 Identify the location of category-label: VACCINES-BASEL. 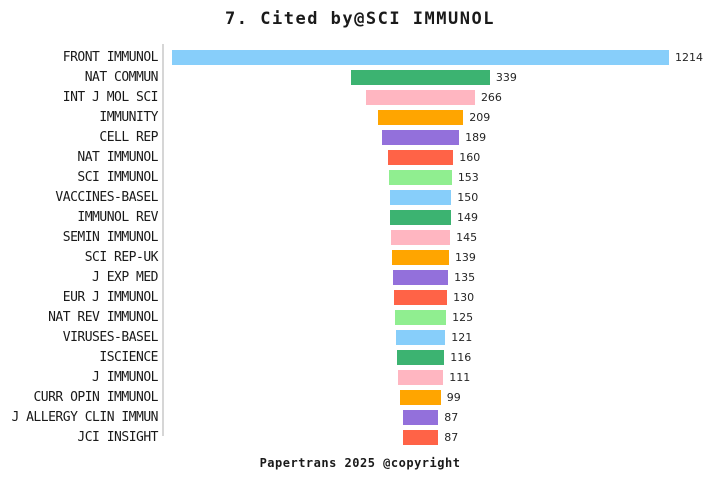
(106, 197).